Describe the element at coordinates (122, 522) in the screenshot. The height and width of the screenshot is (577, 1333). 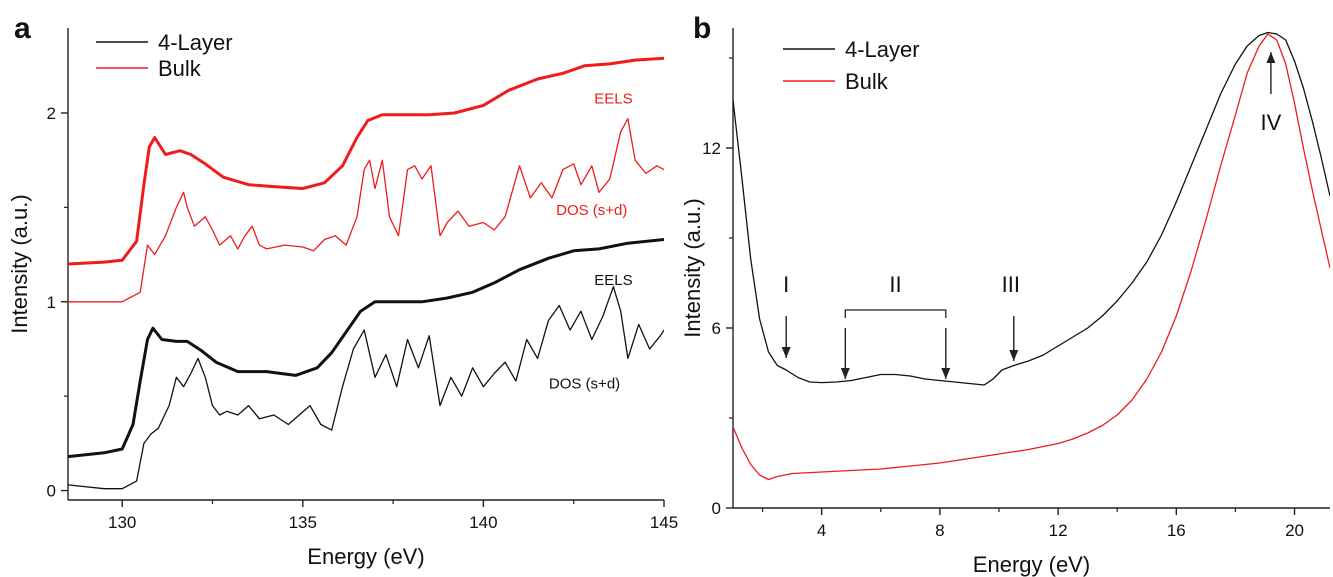
I see `x-tick-label: 130` at that location.